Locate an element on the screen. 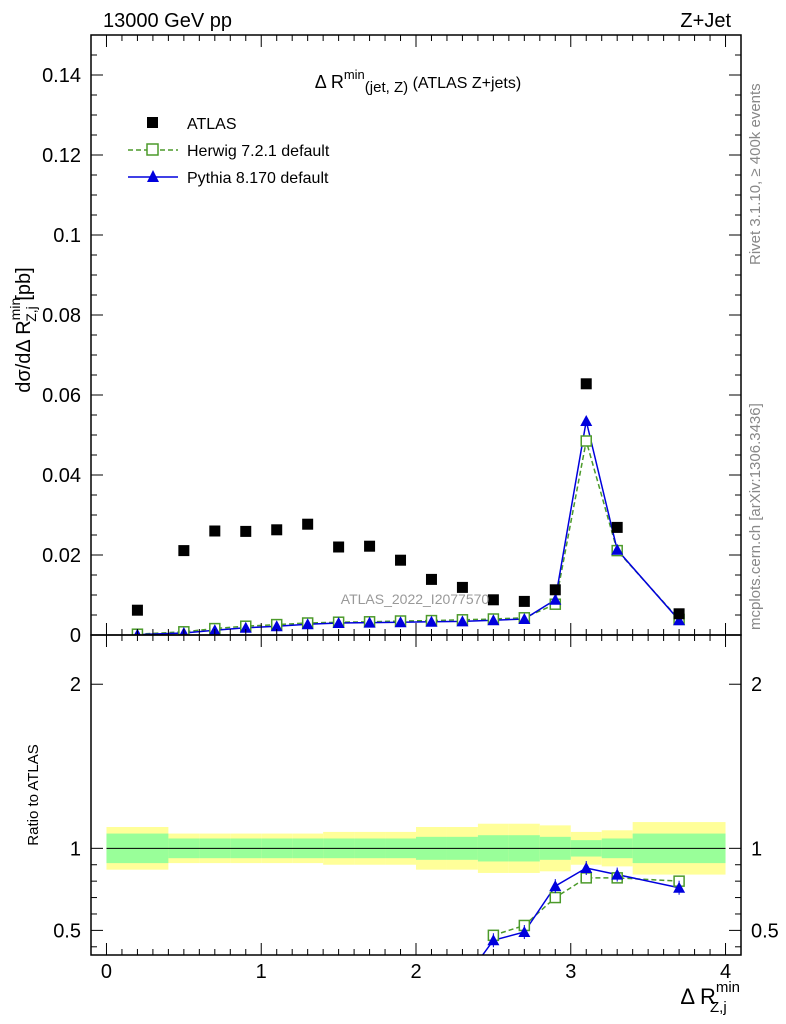  energy-label: 13000 GeV pp is located at coordinates (167, 21).